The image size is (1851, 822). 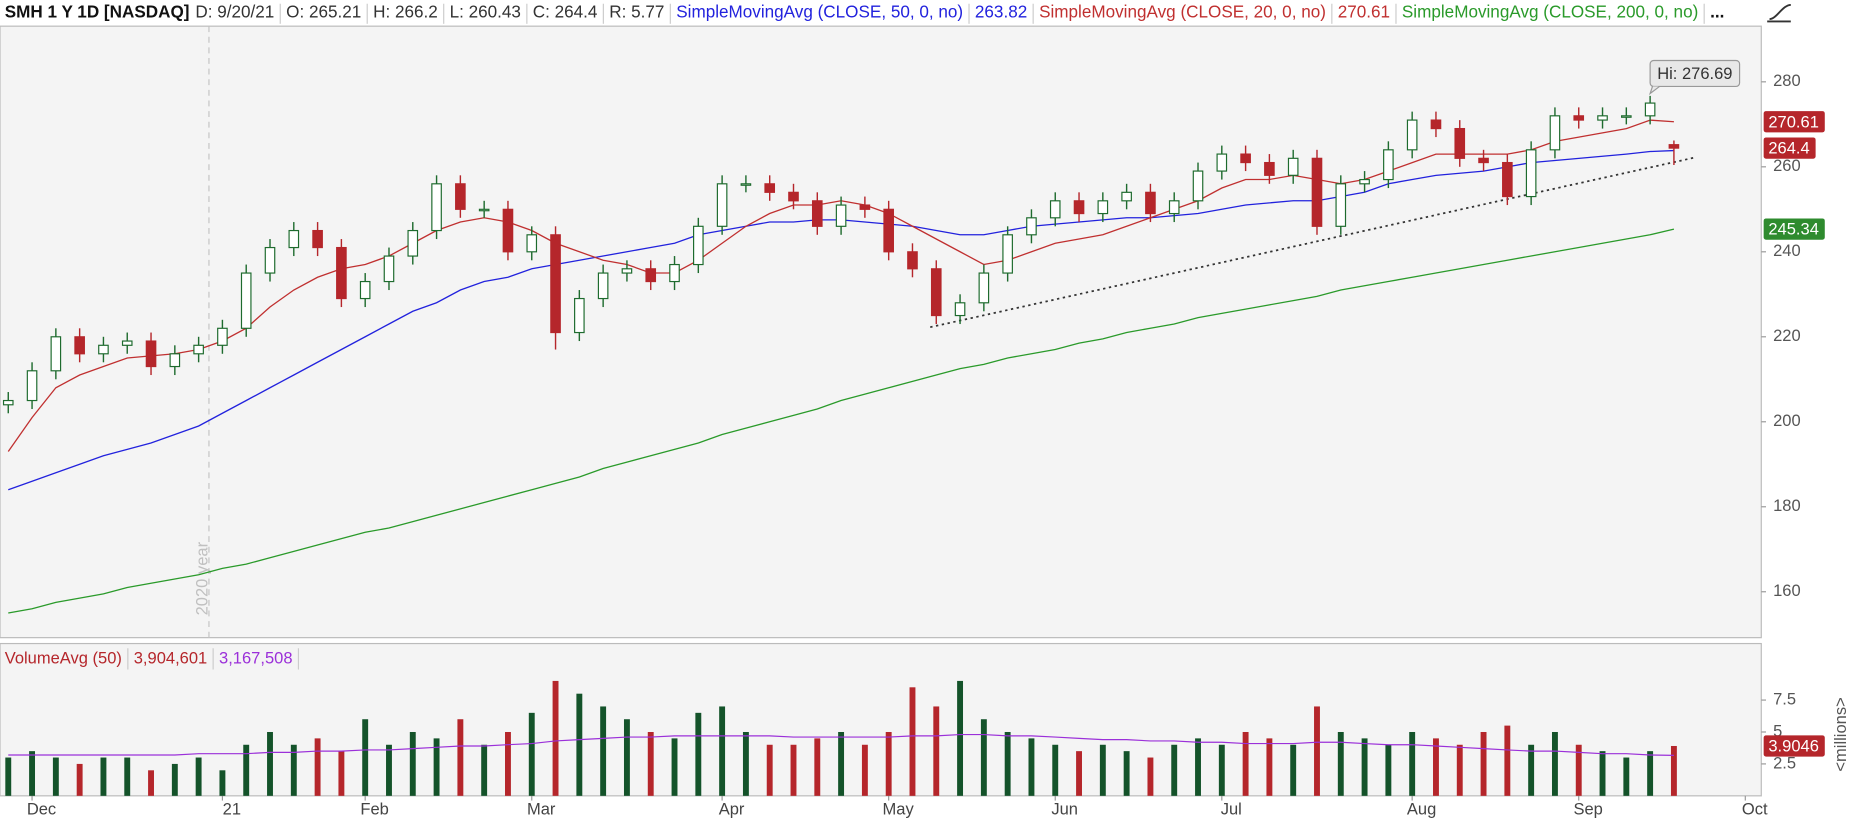 I want to click on header-text: SimpleMovingAvg (CLOSE, 200, 0, no), so click(x=1550, y=12).